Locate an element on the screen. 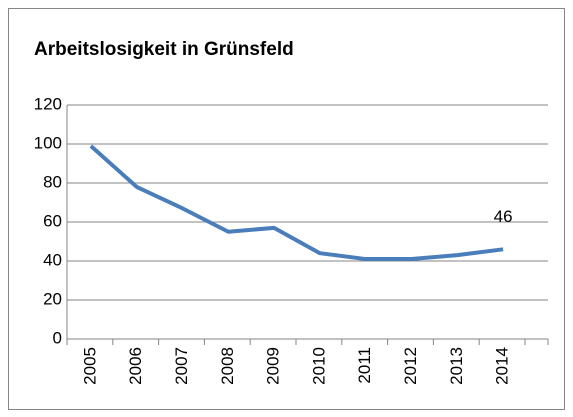 The height and width of the screenshot is (417, 573). y-tick-label: 20 is located at coordinates (52, 298).